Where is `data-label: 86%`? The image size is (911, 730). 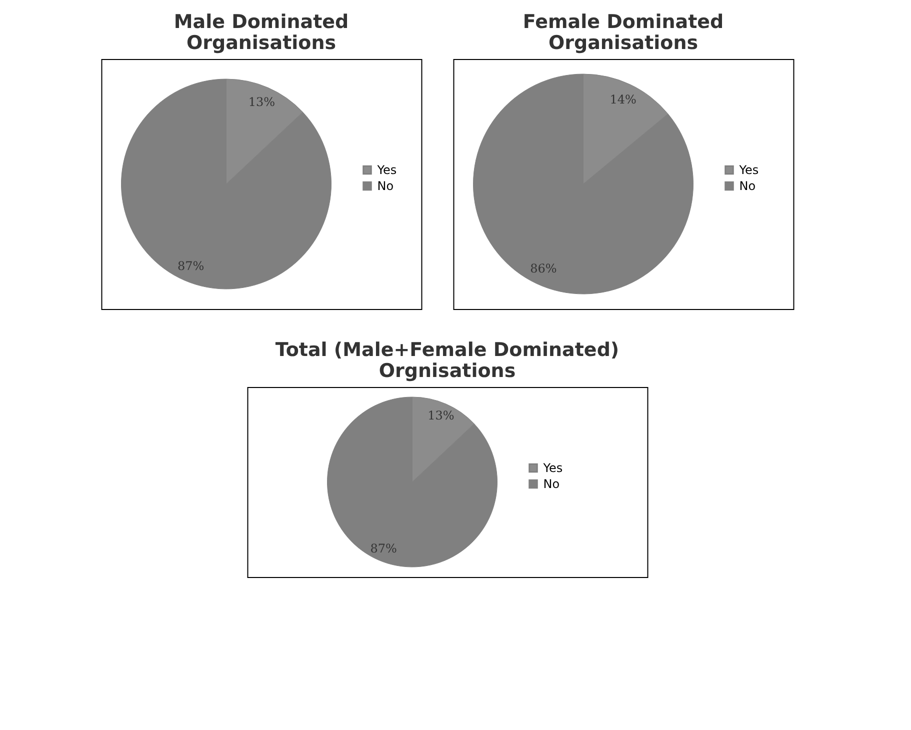 data-label: 86% is located at coordinates (543, 269).